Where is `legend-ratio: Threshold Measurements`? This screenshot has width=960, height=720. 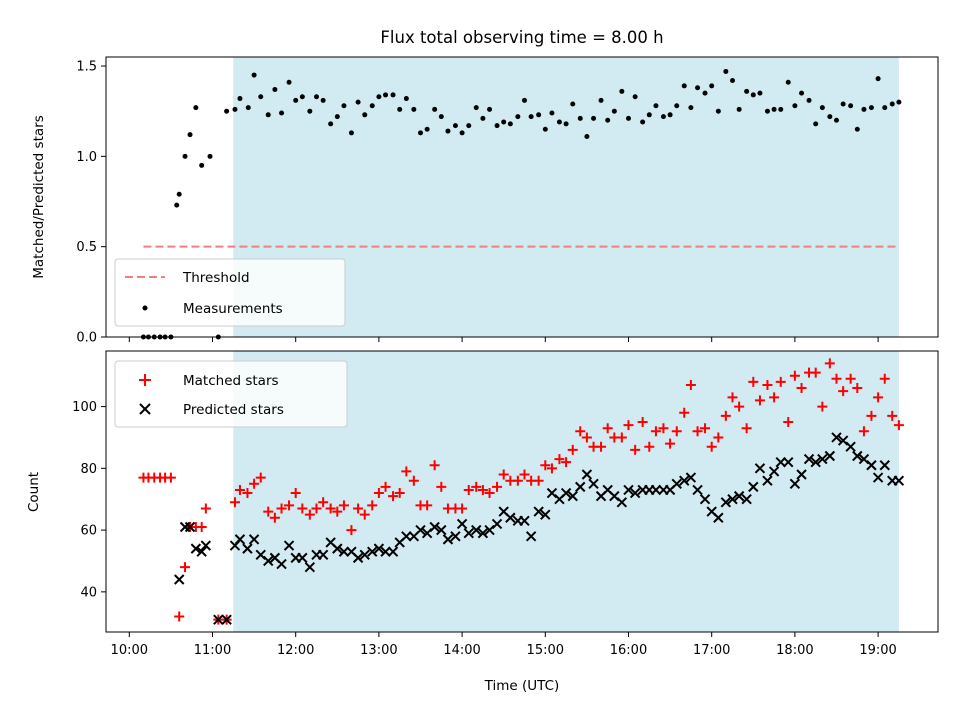
legend-ratio: Threshold Measurements is located at coordinates (230, 292).